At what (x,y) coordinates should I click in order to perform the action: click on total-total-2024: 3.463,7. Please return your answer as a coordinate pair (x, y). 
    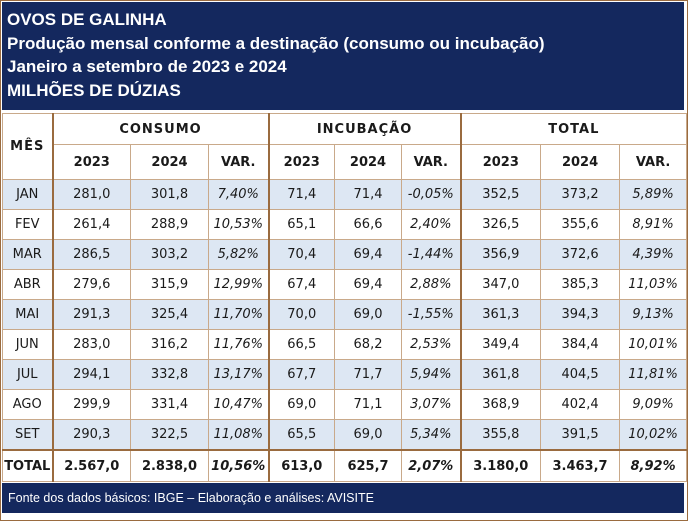
    Looking at the image, I should click on (580, 465).